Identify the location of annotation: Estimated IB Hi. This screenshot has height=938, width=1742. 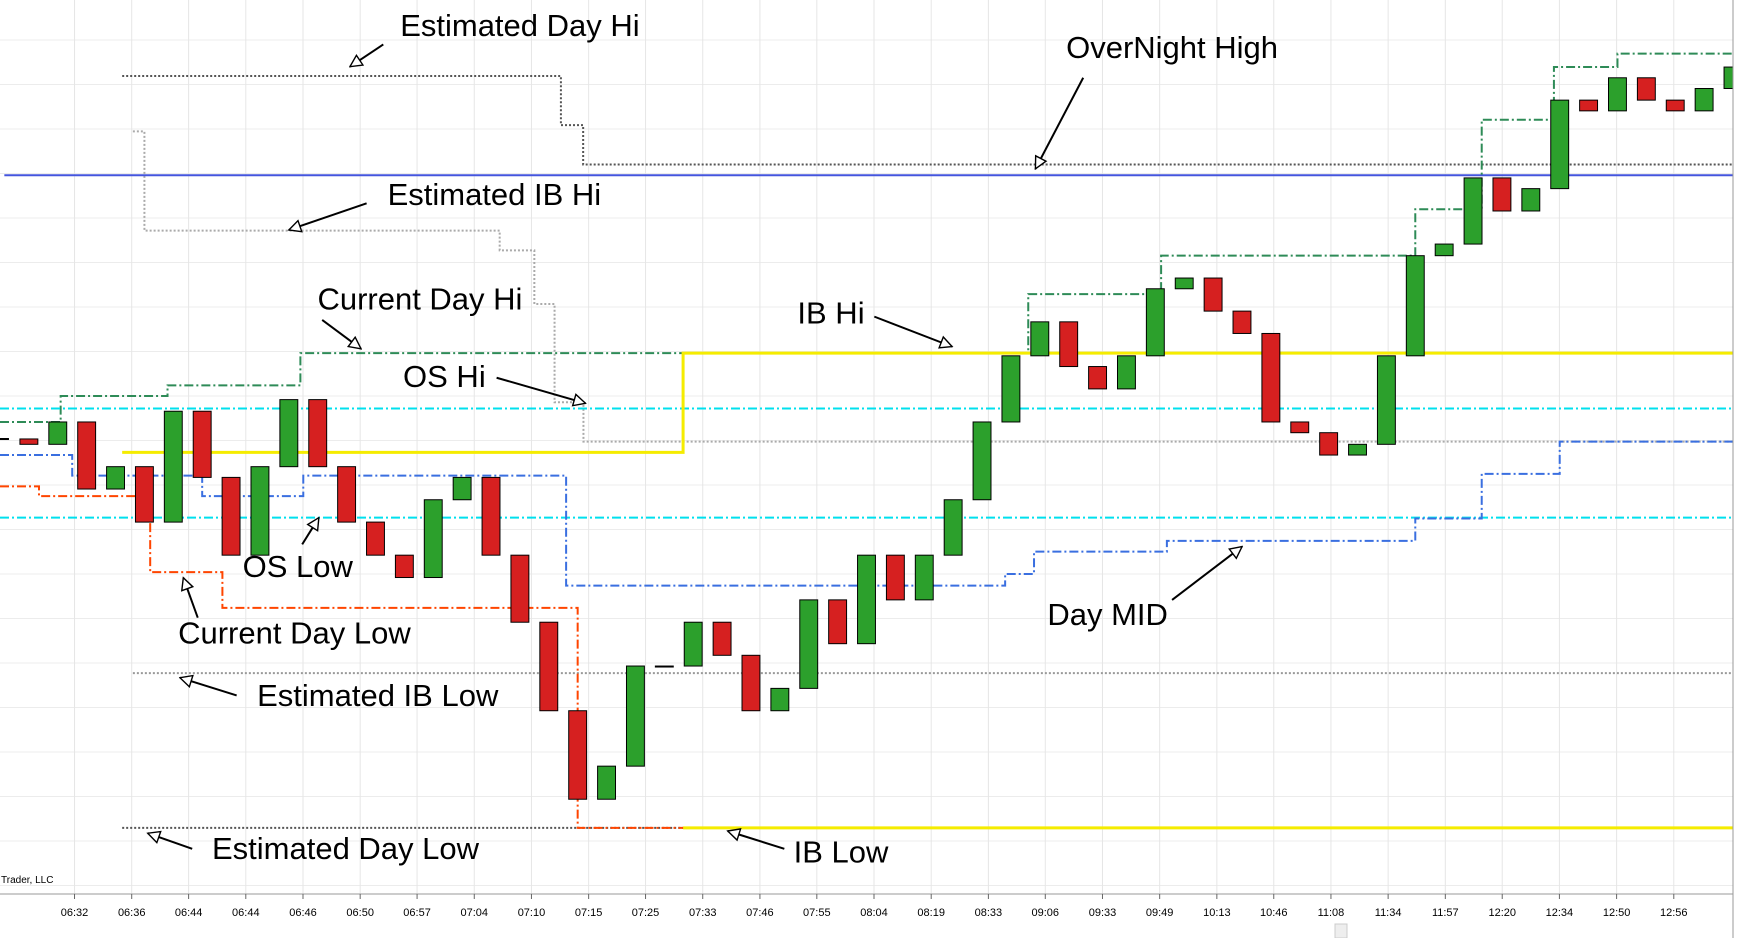
(495, 194).